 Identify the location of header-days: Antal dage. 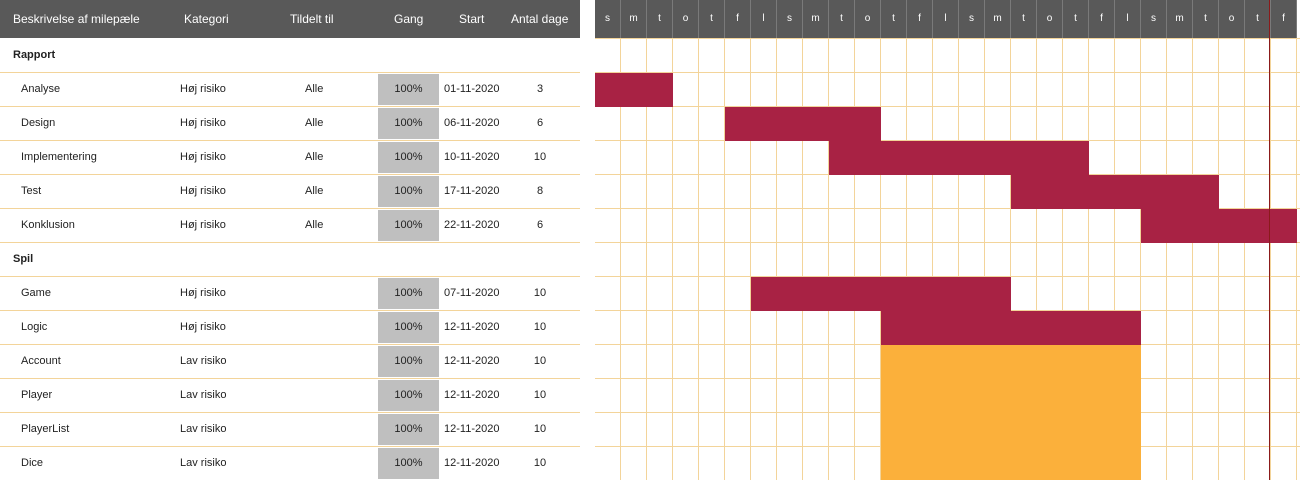
(540, 19).